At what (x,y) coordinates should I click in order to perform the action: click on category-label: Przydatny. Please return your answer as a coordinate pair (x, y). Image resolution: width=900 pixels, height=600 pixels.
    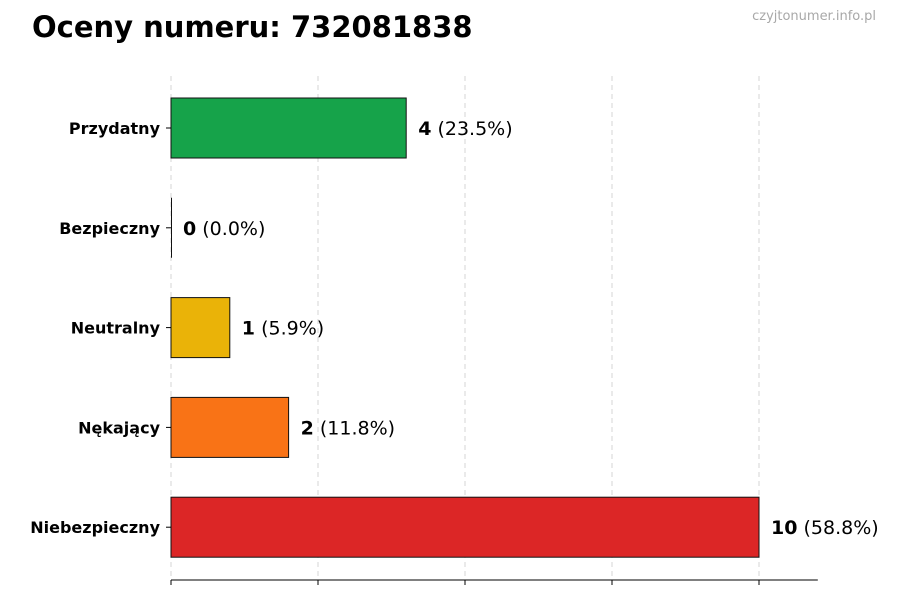
    Looking at the image, I should click on (115, 128).